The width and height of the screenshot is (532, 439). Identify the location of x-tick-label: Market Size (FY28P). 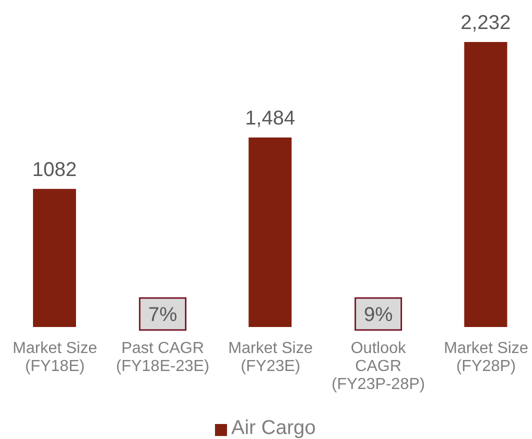
(486, 357).